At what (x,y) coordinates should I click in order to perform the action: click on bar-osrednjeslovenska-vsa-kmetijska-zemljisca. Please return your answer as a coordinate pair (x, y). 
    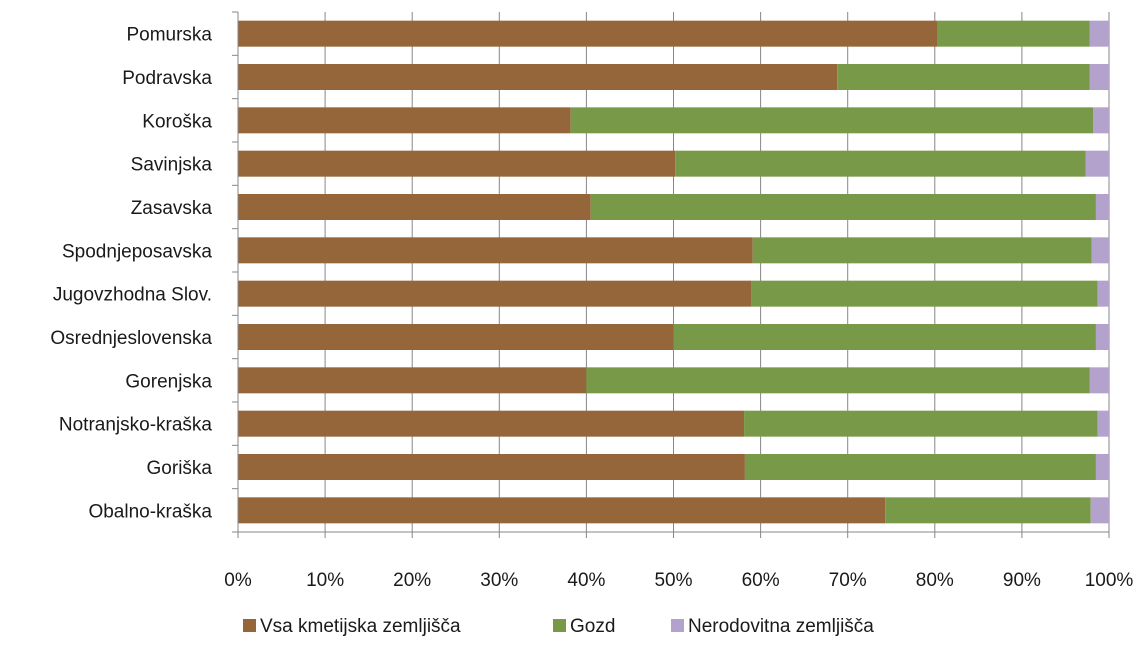
    Looking at the image, I should click on (456, 337).